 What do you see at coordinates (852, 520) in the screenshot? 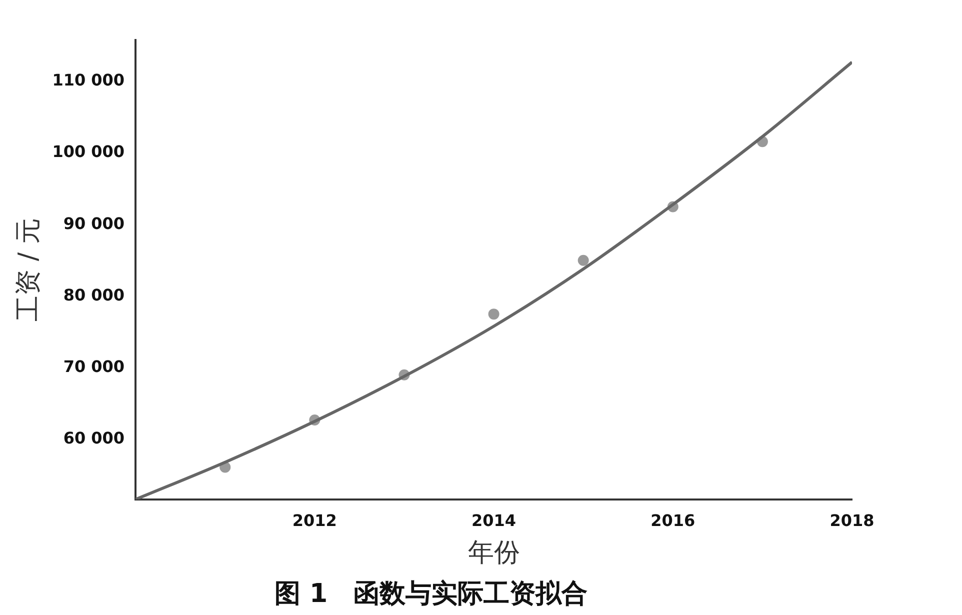
I see `x-tick-label: 2018` at bounding box center [852, 520].